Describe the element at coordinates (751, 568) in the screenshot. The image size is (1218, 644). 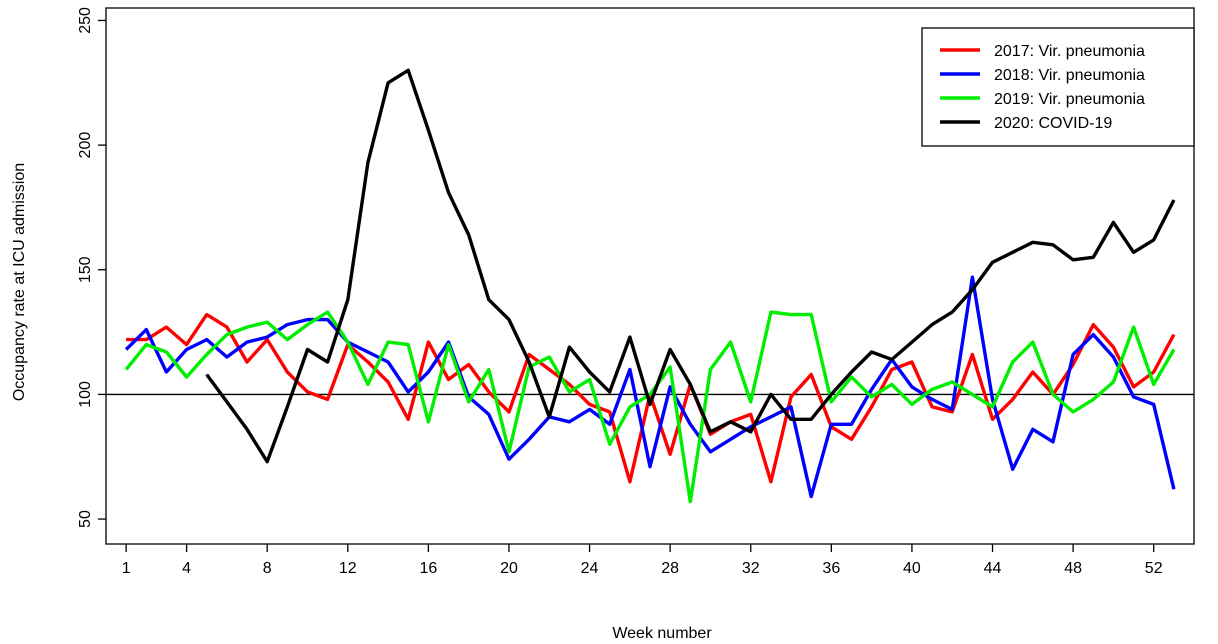
I see `x-tick-label: 32` at that location.